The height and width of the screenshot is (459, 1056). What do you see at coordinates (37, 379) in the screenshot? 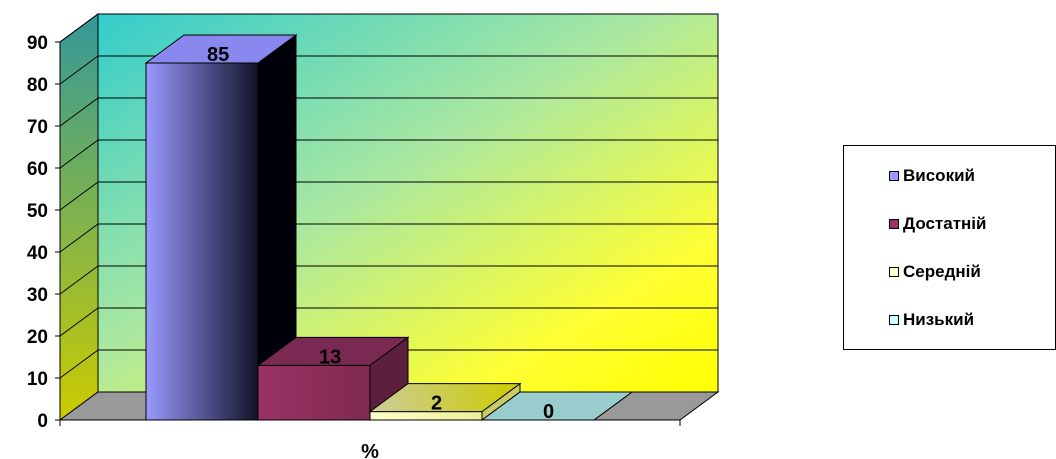
I see `y-tick-label: 10` at bounding box center [37, 379].